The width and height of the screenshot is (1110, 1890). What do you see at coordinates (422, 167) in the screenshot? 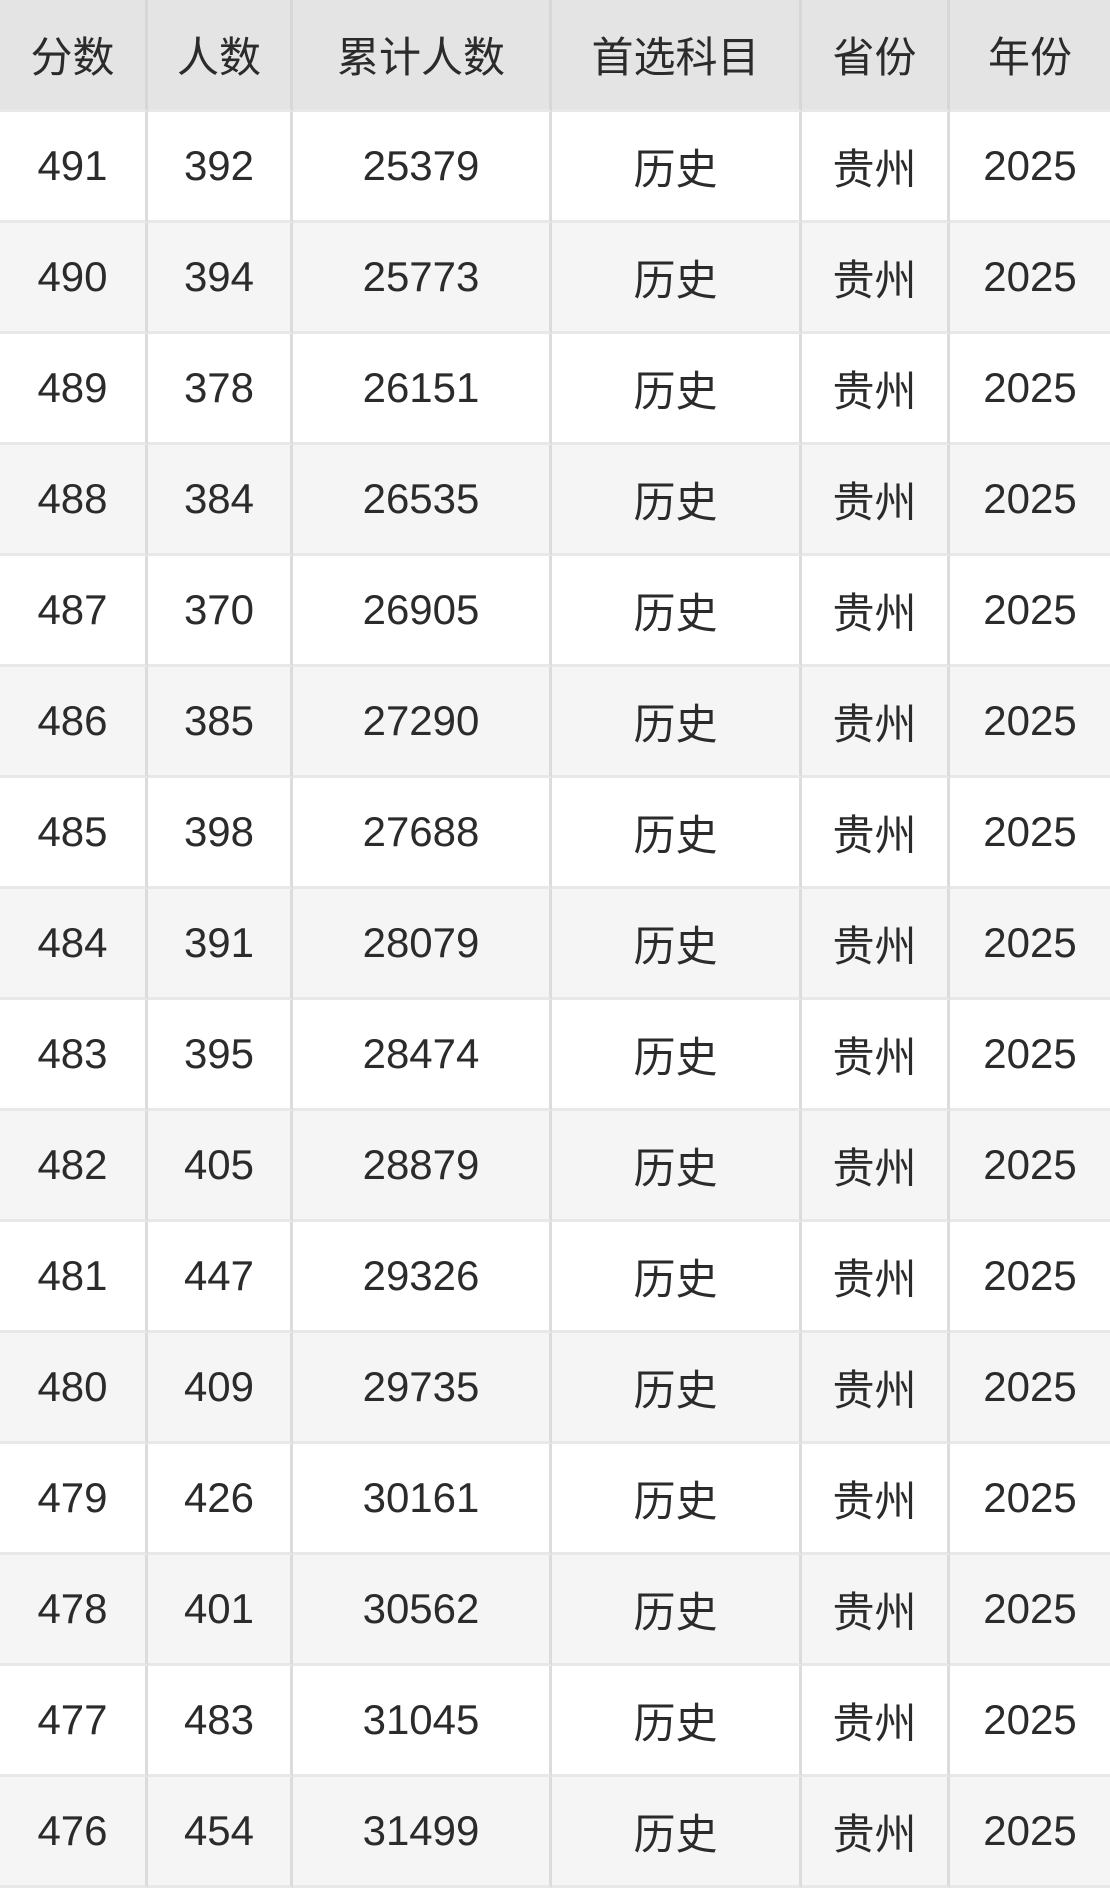
I see `table-cell: 25379` at bounding box center [422, 167].